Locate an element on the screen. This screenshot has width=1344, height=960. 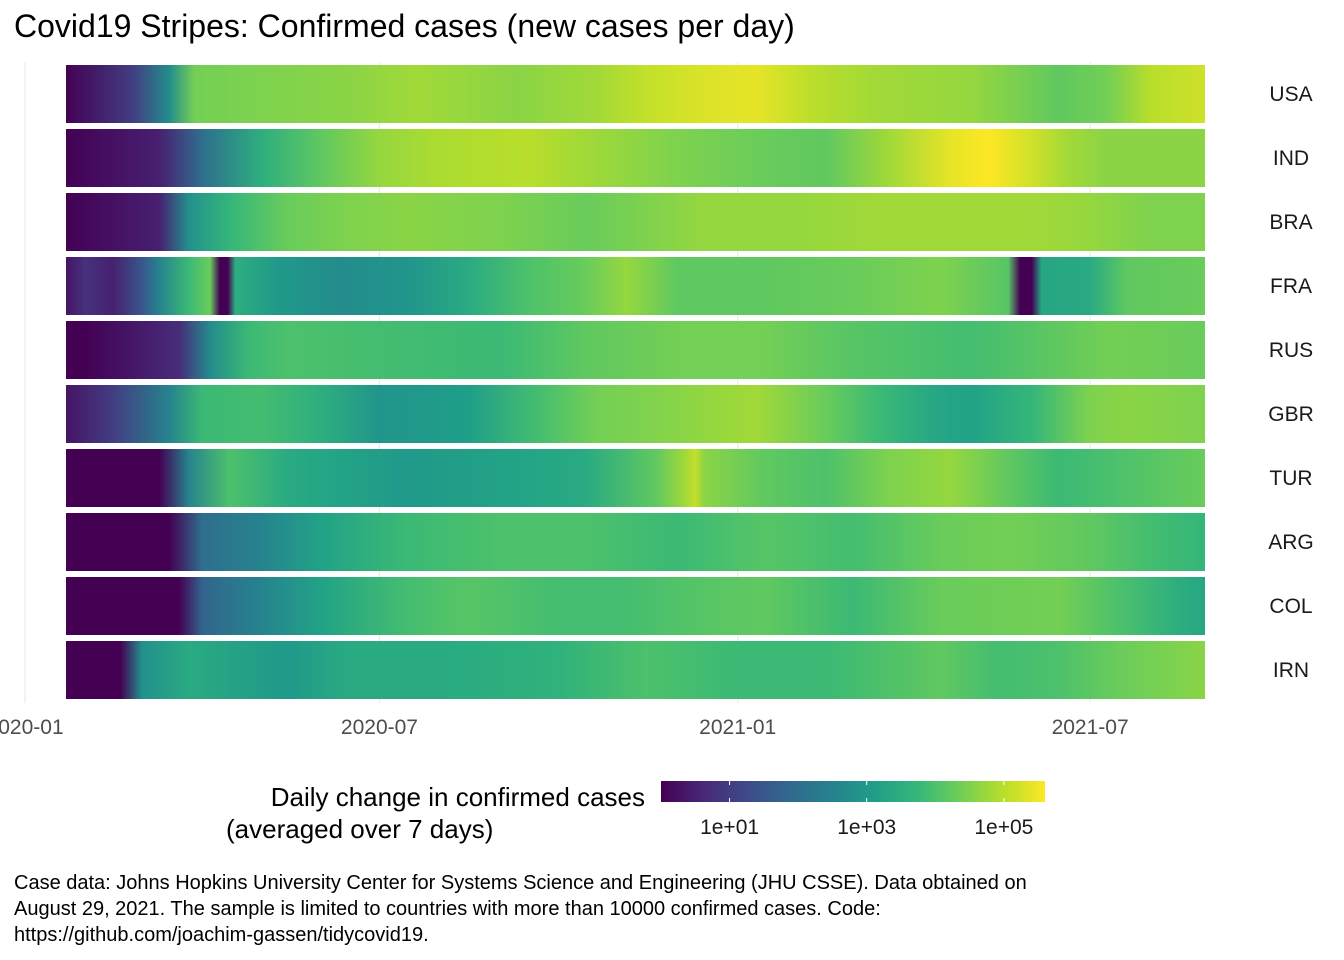
stripe-gbr is located at coordinates (635, 414).